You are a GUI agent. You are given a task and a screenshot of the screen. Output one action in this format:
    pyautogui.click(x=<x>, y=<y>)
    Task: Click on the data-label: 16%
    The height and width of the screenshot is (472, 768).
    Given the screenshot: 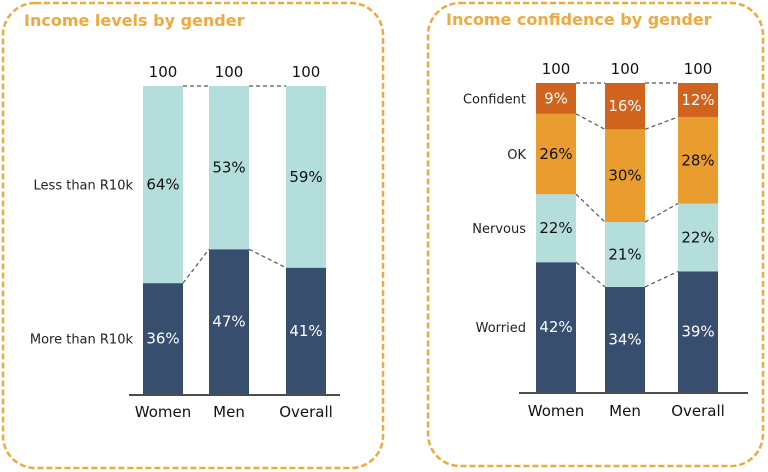 What is the action you would take?
    pyautogui.click(x=624, y=106)
    